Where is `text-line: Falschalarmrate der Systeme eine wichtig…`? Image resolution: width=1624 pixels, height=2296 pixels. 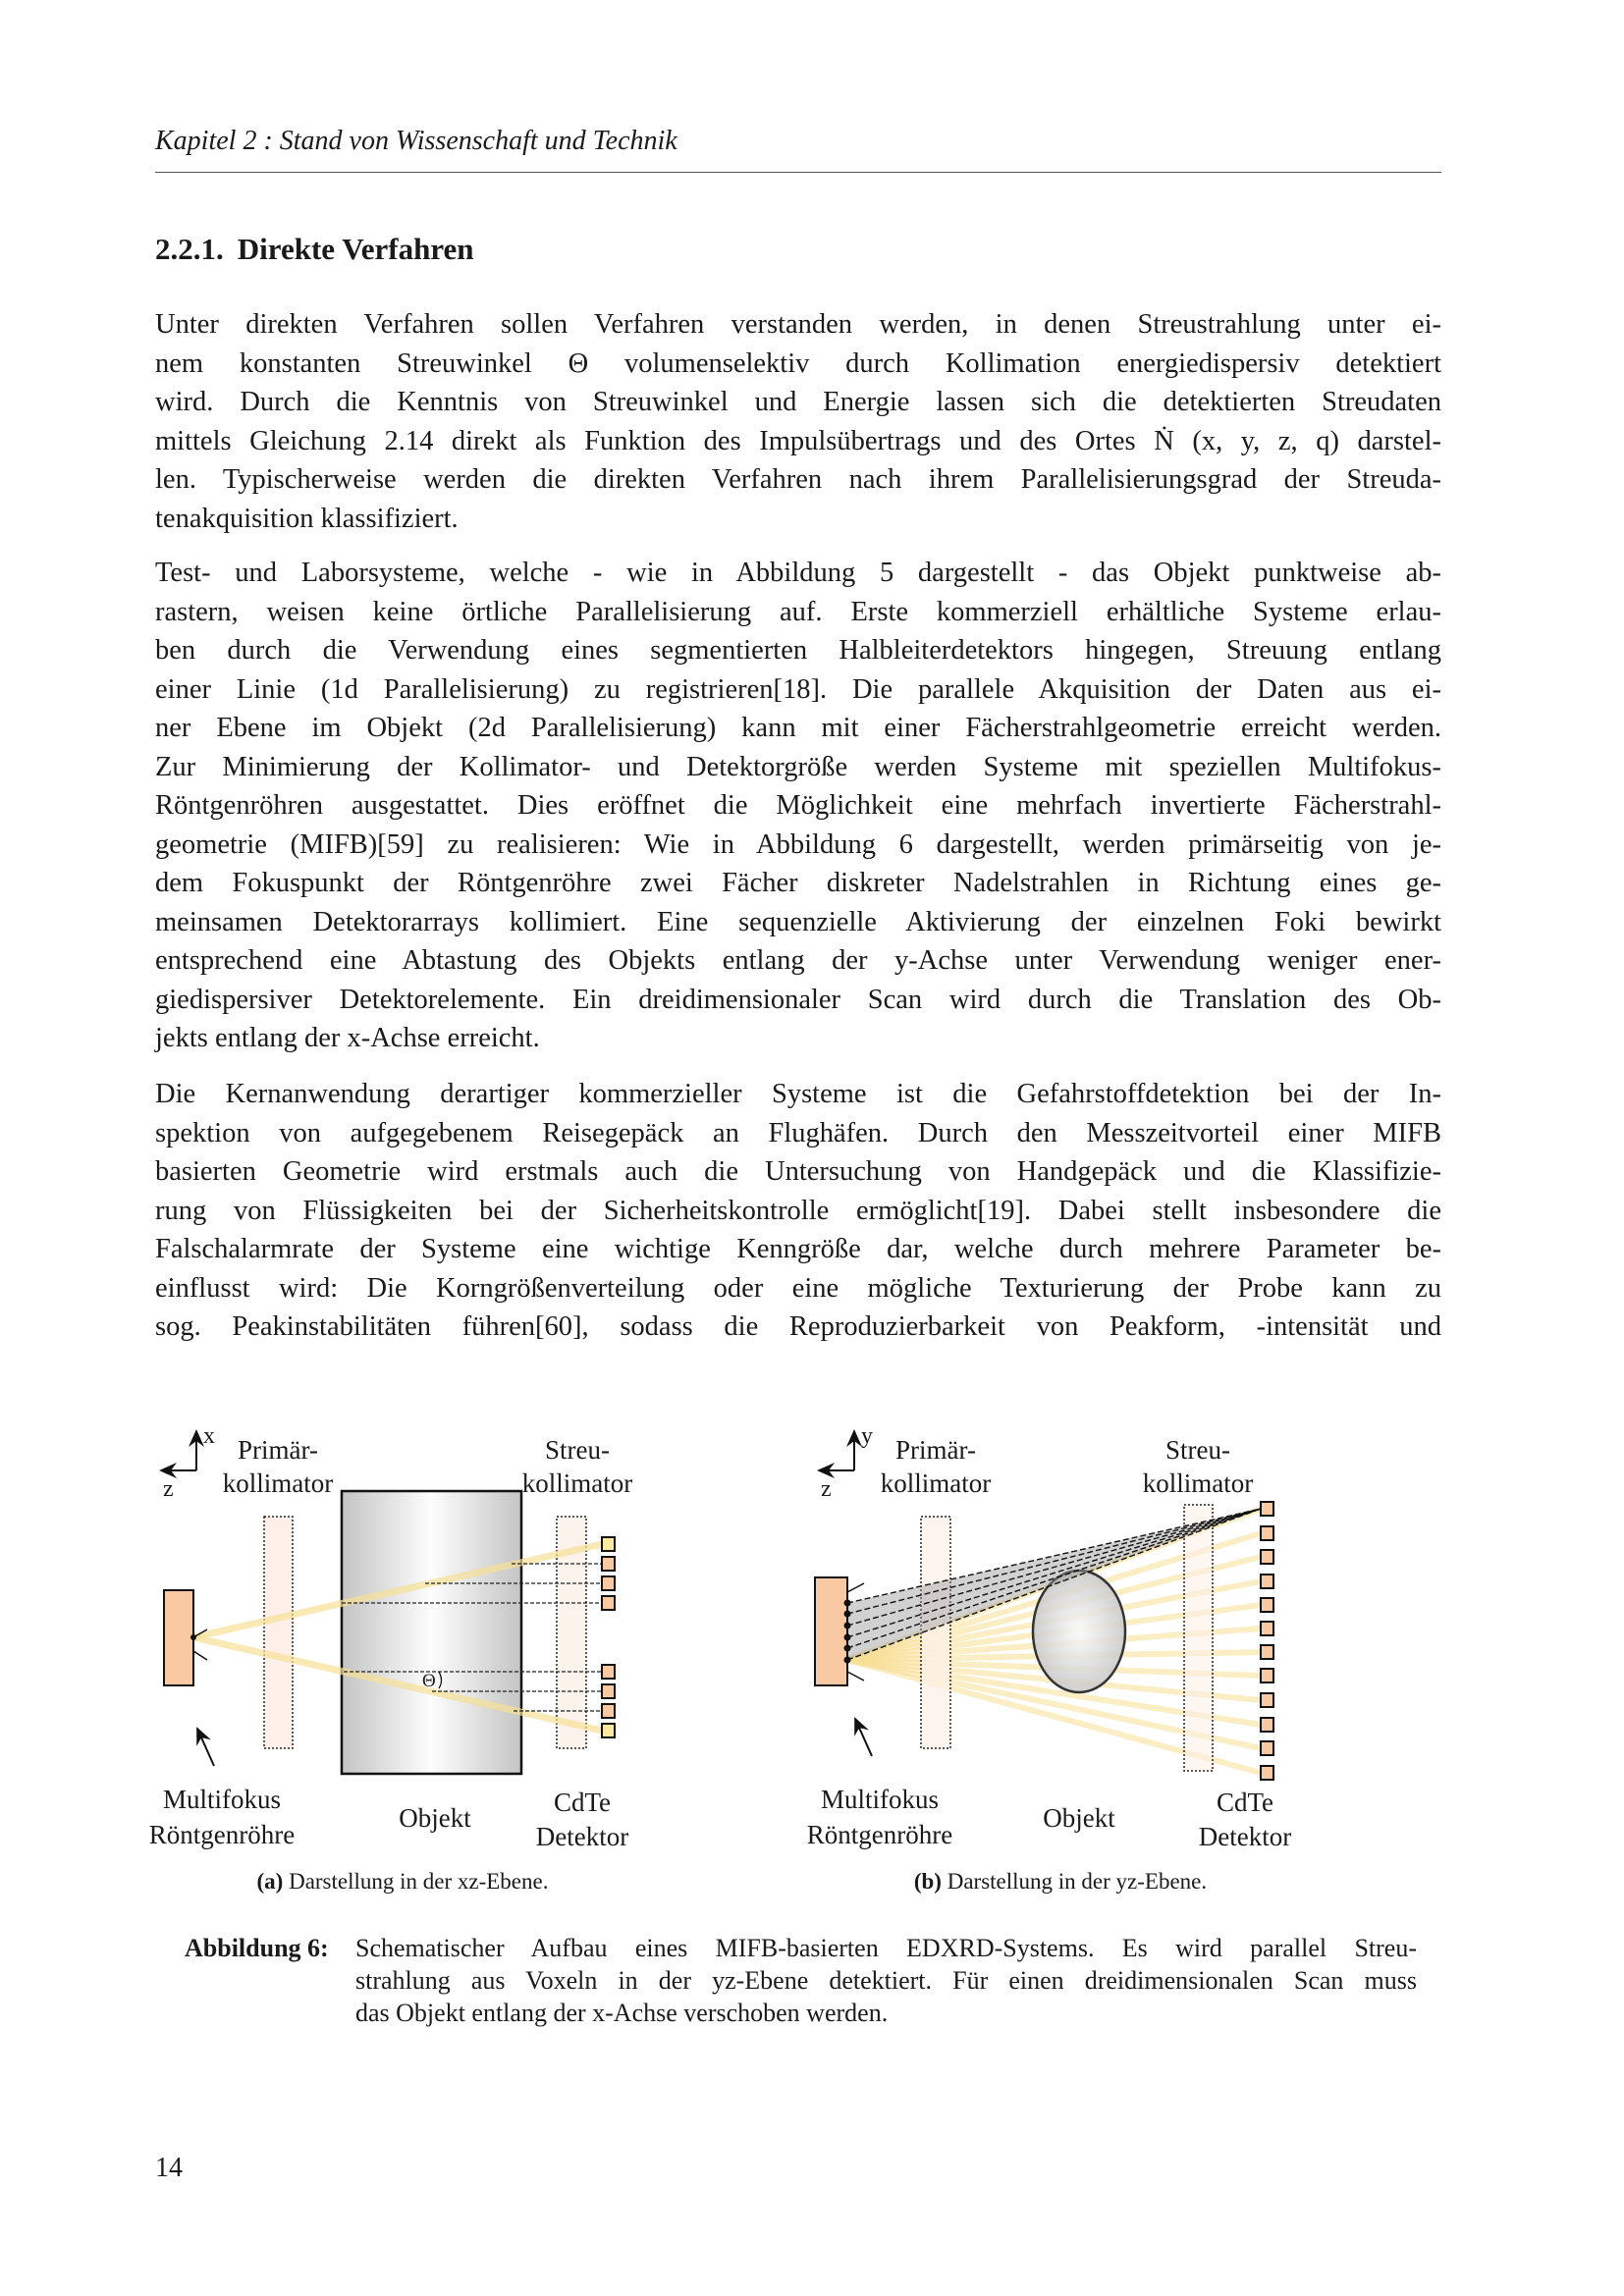
text-line: Falschalarmrate der Systeme eine wichtig… is located at coordinates (798, 1249).